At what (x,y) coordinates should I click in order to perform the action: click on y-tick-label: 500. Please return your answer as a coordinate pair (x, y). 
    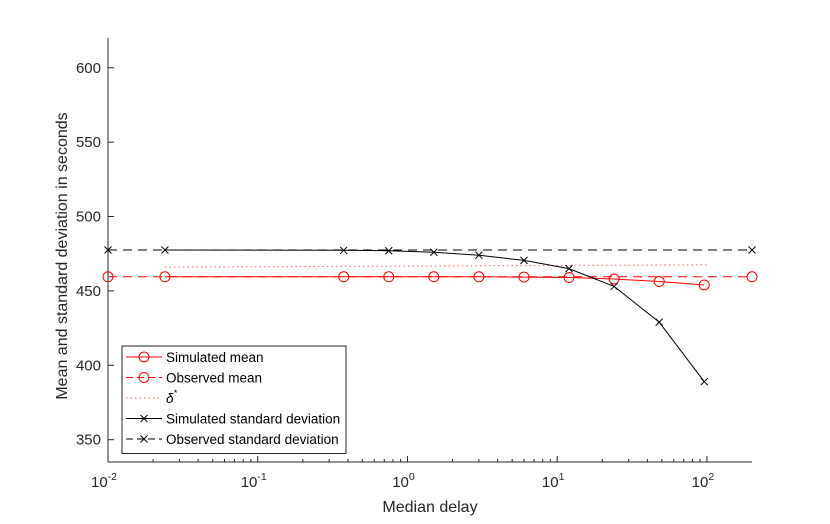
    Looking at the image, I should click on (88, 217).